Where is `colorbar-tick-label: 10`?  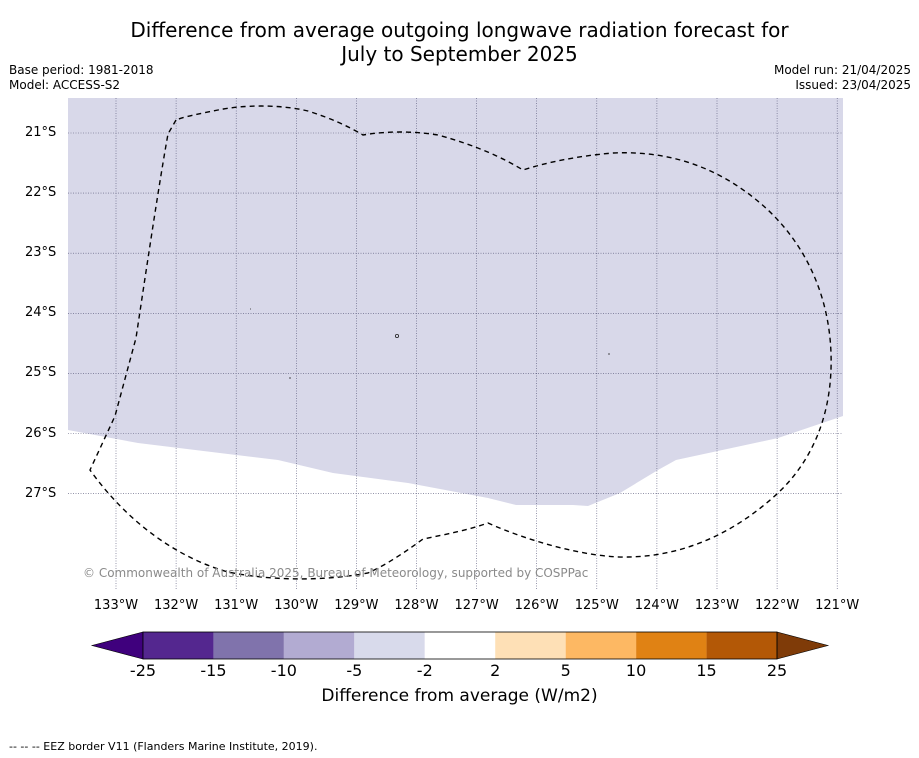
colorbar-tick-label: 10 is located at coordinates (636, 670).